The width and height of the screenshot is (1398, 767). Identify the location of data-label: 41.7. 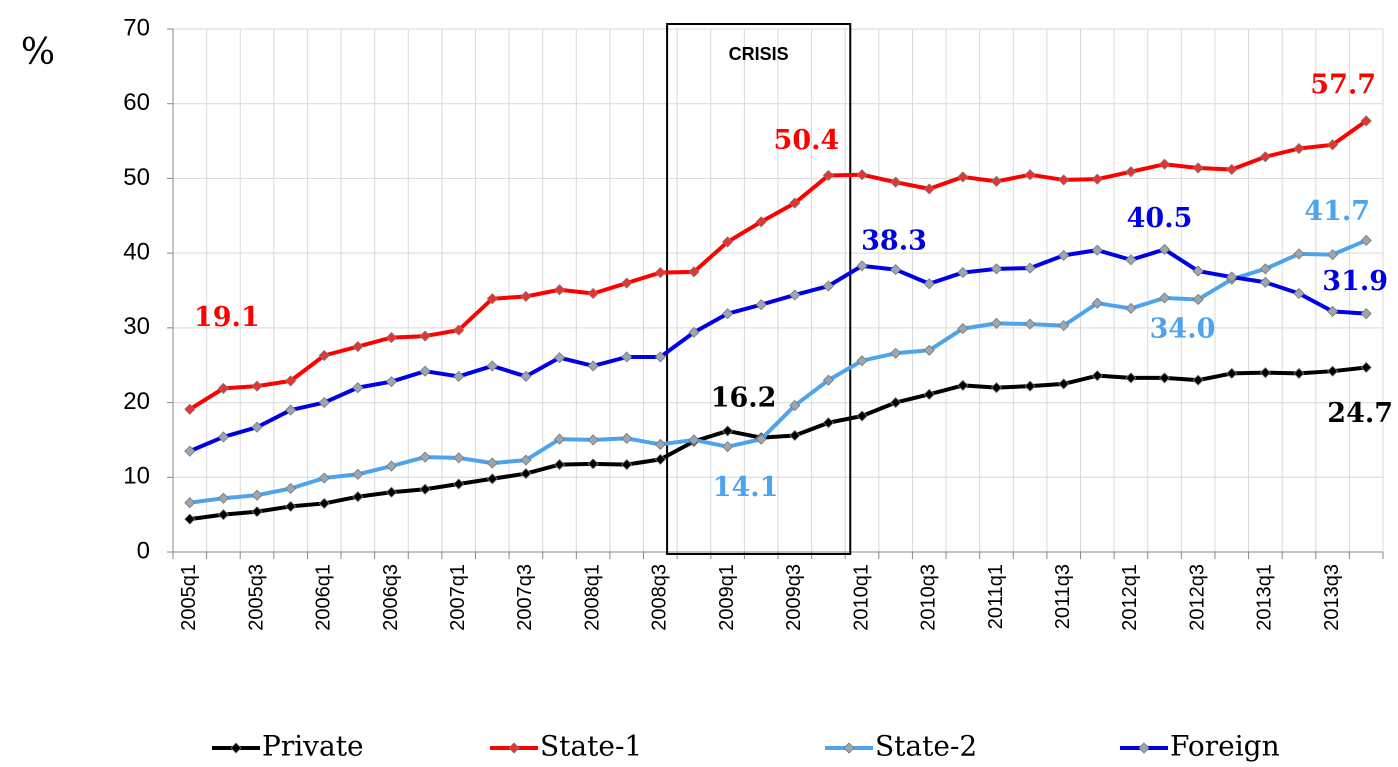
(1337, 211).